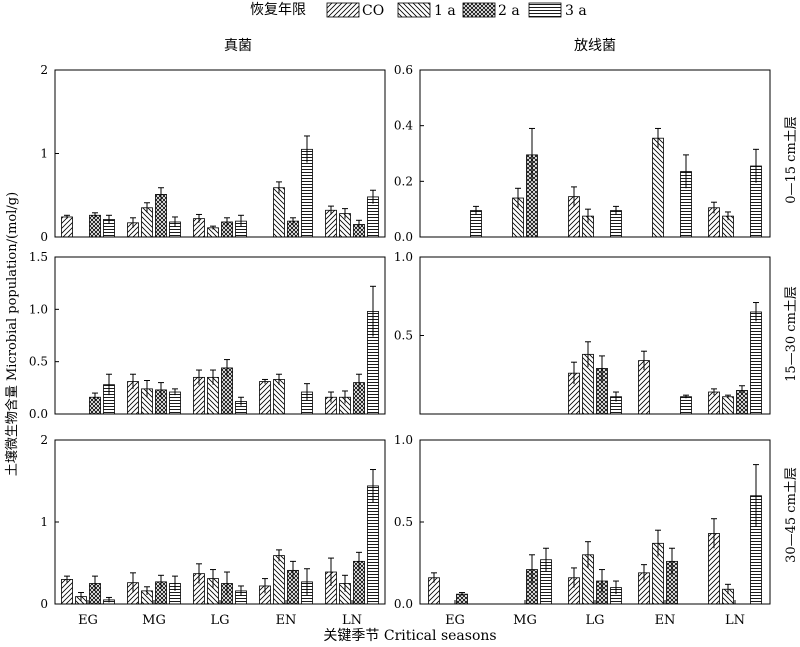 This screenshot has height=647, width=800. I want to click on bar-eg-2a, so click(95, 226).